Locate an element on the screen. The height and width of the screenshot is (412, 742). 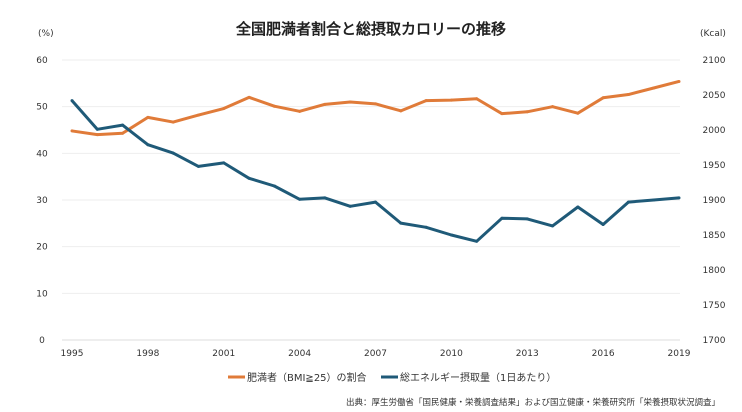
x-tick-label: 1998 is located at coordinates (147, 354).